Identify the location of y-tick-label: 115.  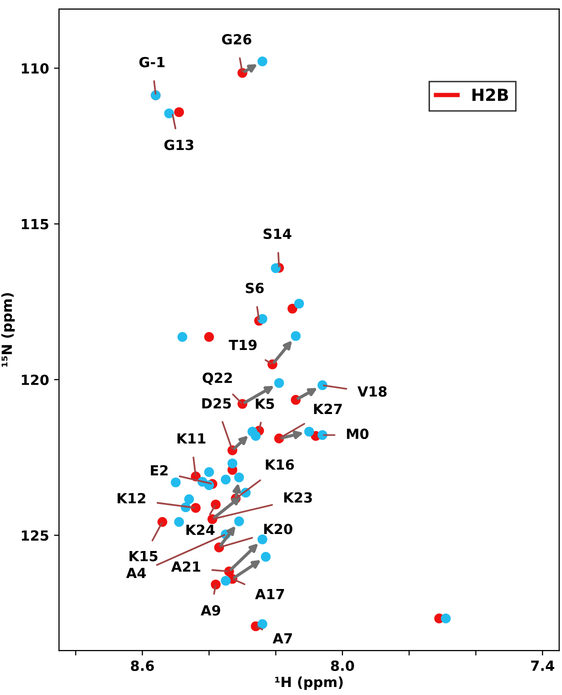
(35, 224).